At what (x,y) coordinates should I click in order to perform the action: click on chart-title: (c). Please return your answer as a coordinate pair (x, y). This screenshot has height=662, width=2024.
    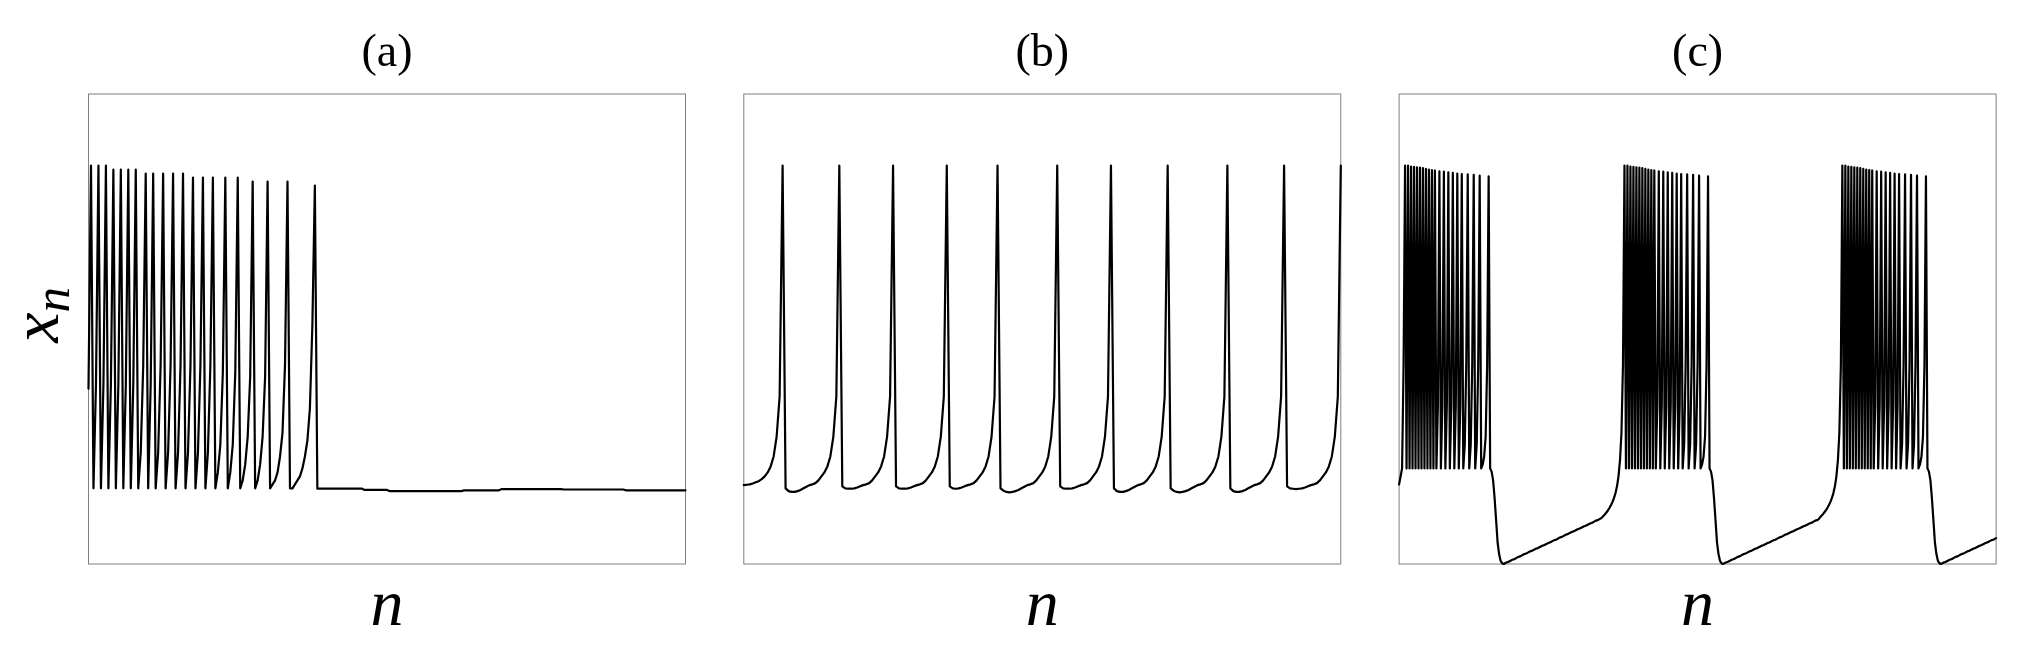
    Looking at the image, I should click on (1698, 50).